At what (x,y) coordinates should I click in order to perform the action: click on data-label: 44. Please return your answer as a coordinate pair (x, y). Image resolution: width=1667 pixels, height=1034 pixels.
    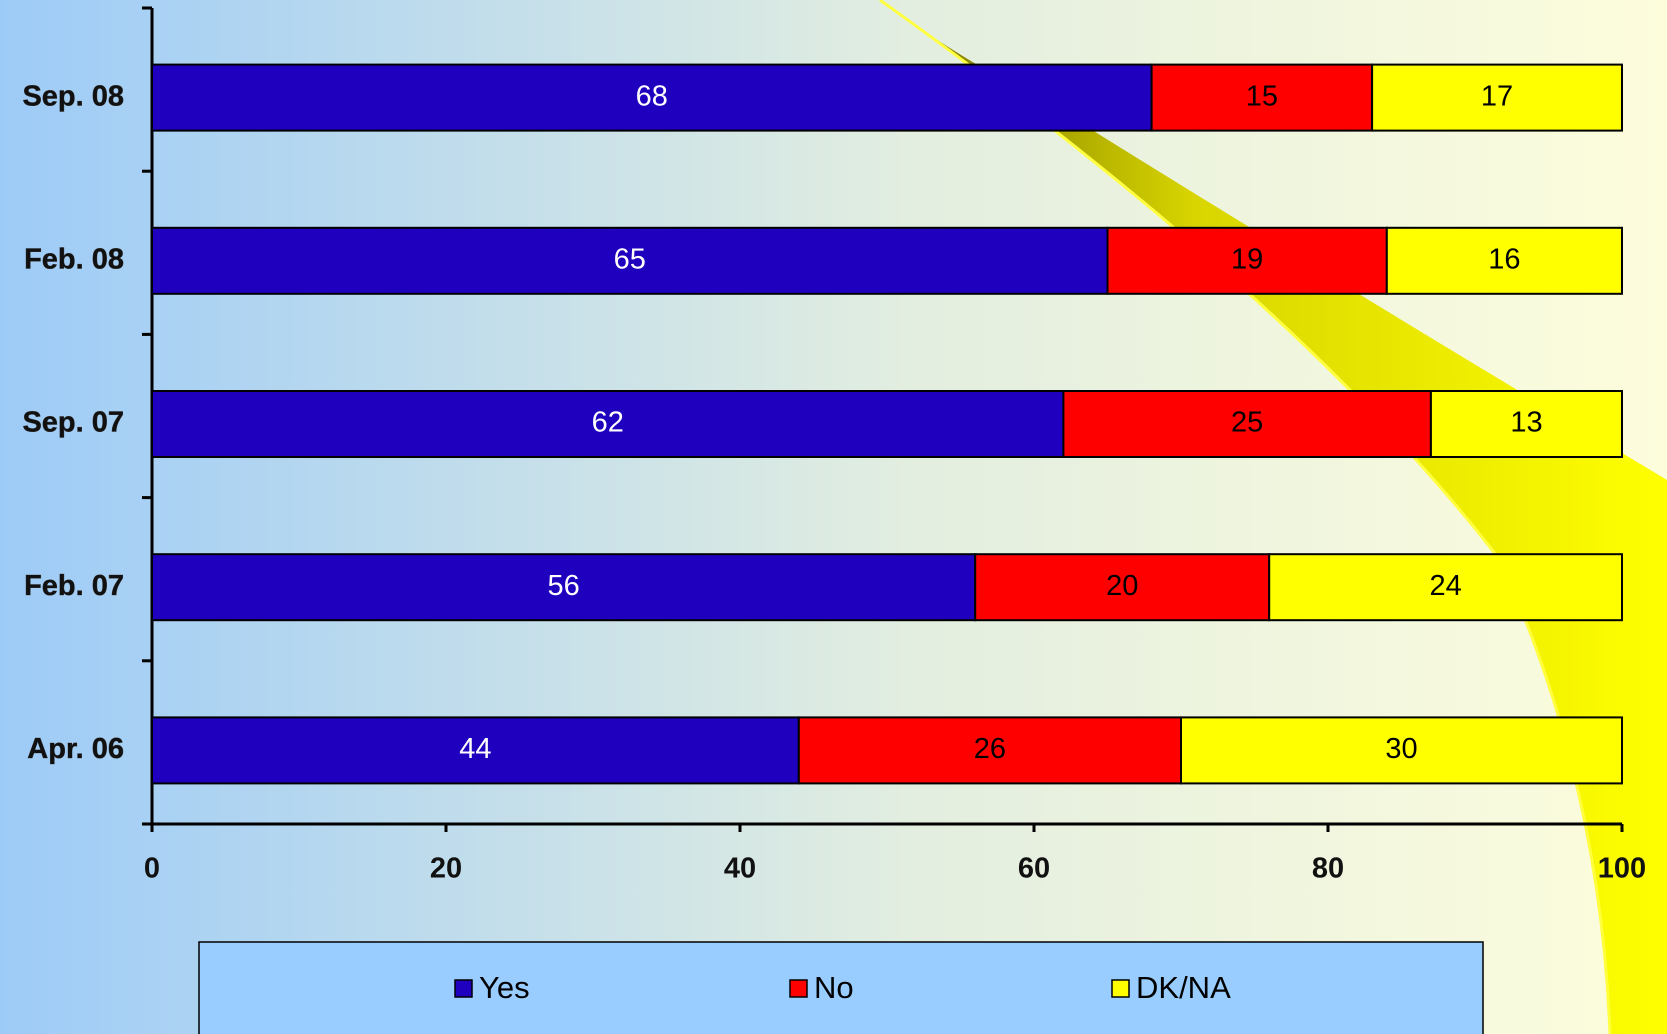
    Looking at the image, I should click on (475, 749).